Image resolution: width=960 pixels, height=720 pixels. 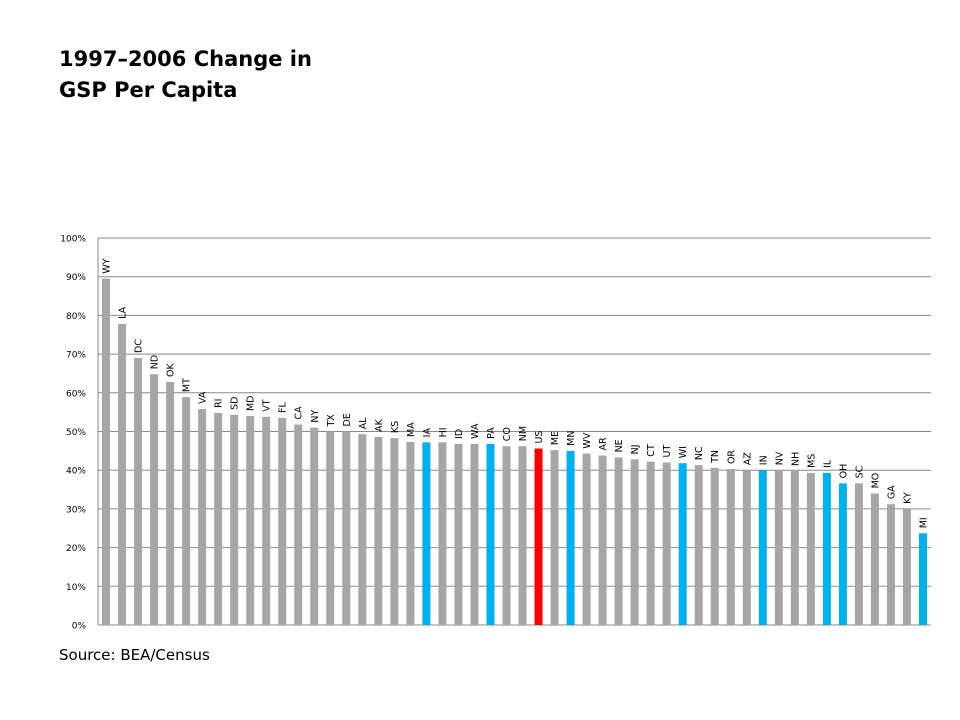 I want to click on y-tick-label: 40%, so click(x=76, y=472).